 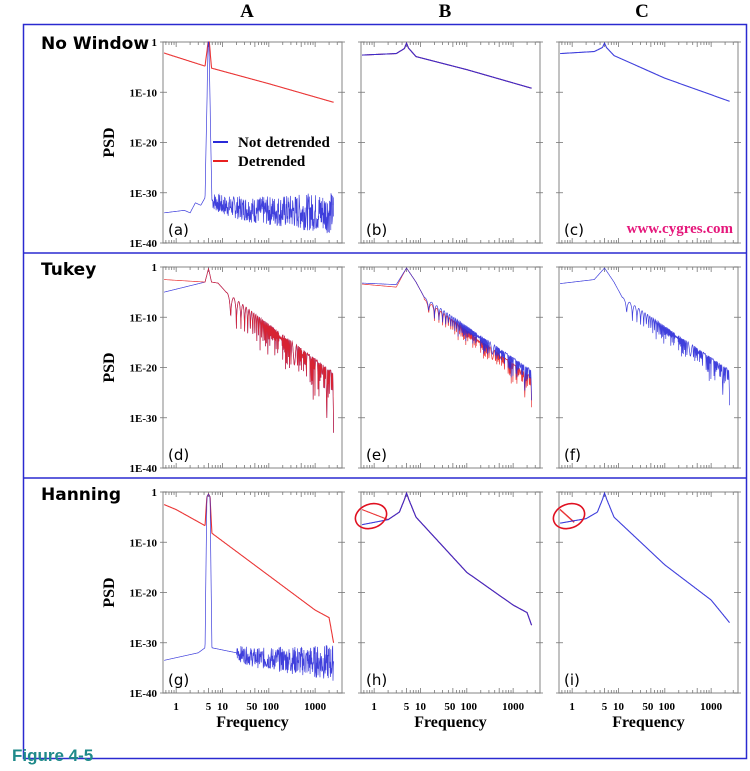 I want to click on series-not-detrended-a, so click(x=249, y=137).